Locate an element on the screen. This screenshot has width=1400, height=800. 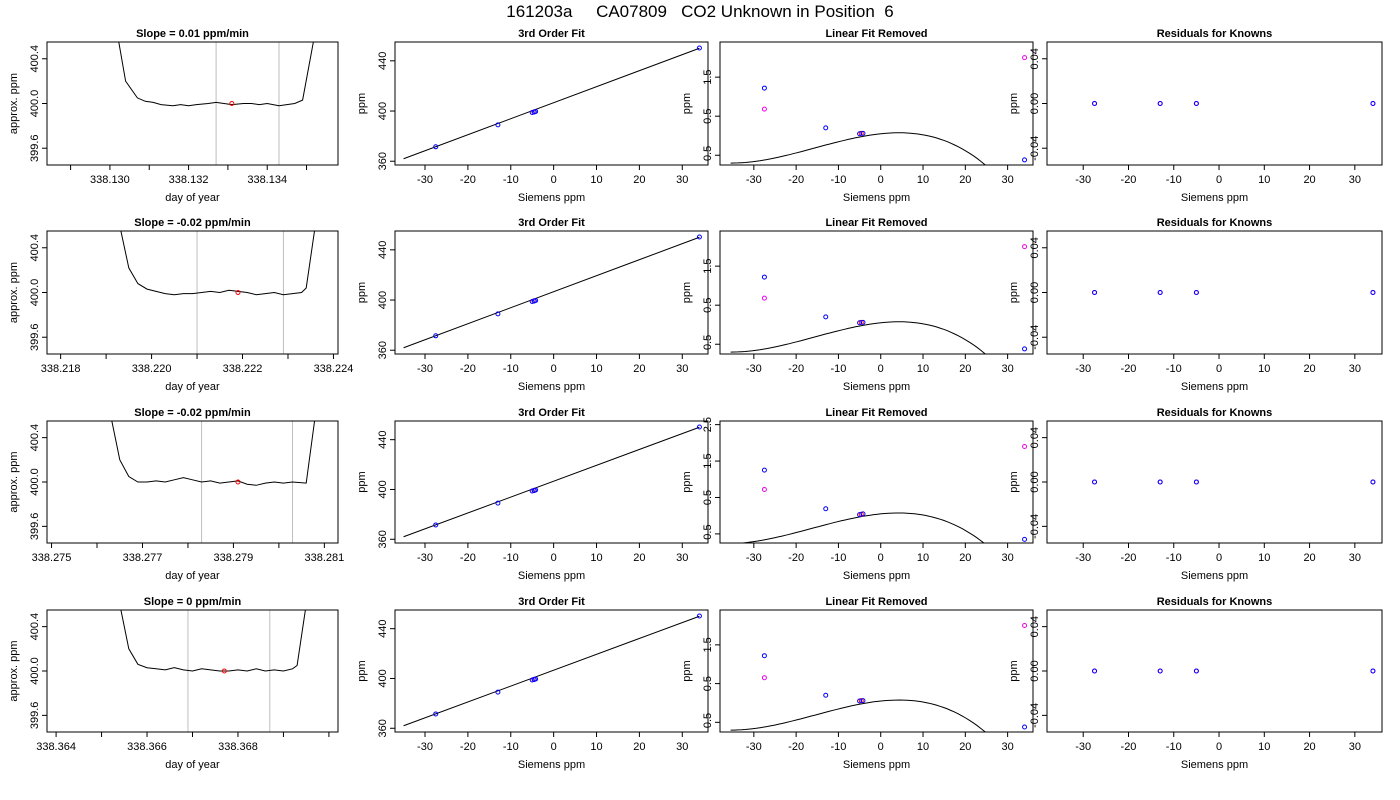
fit-curve is located at coordinates (858, 148).